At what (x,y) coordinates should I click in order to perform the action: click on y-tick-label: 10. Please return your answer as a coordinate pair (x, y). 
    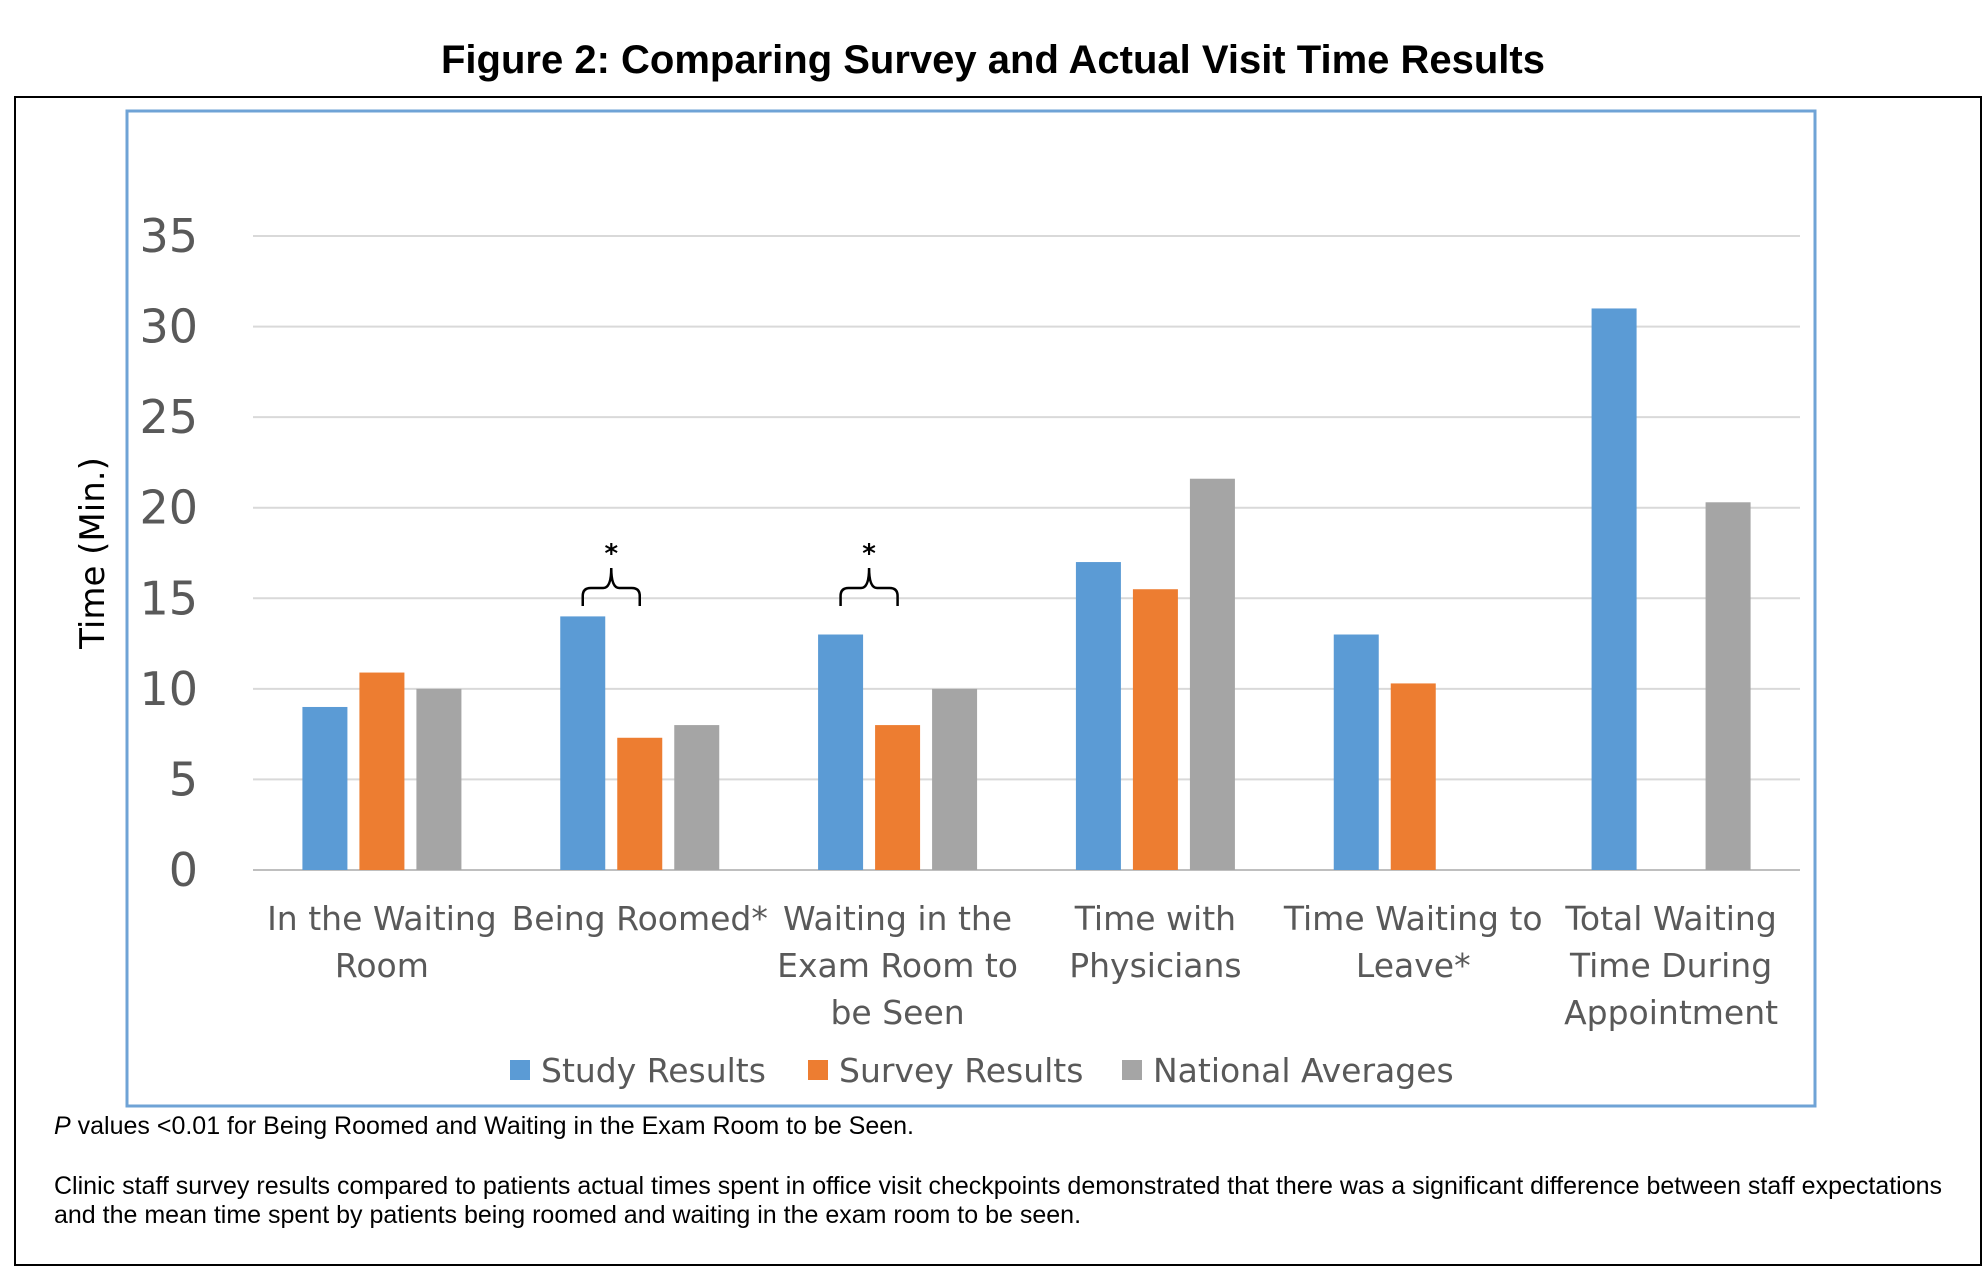
    Looking at the image, I should click on (168, 689).